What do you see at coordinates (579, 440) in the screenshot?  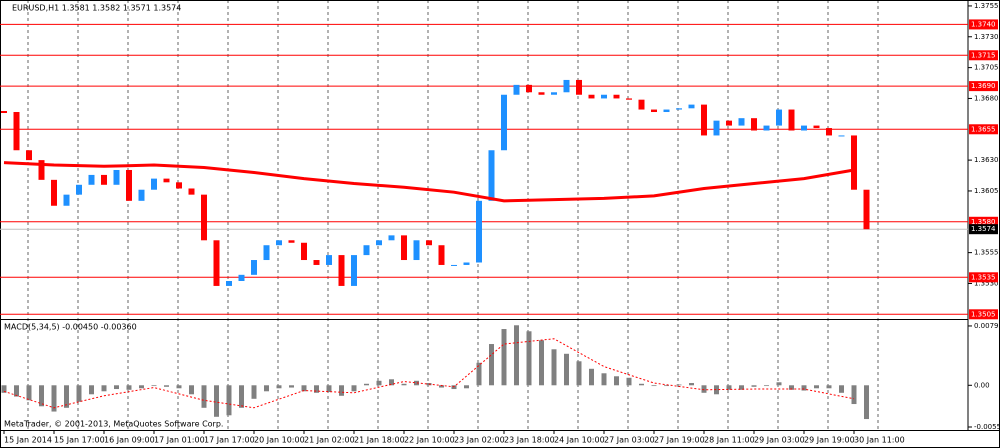 I see `x-tick-label: 24 Jan 10:00` at bounding box center [579, 440].